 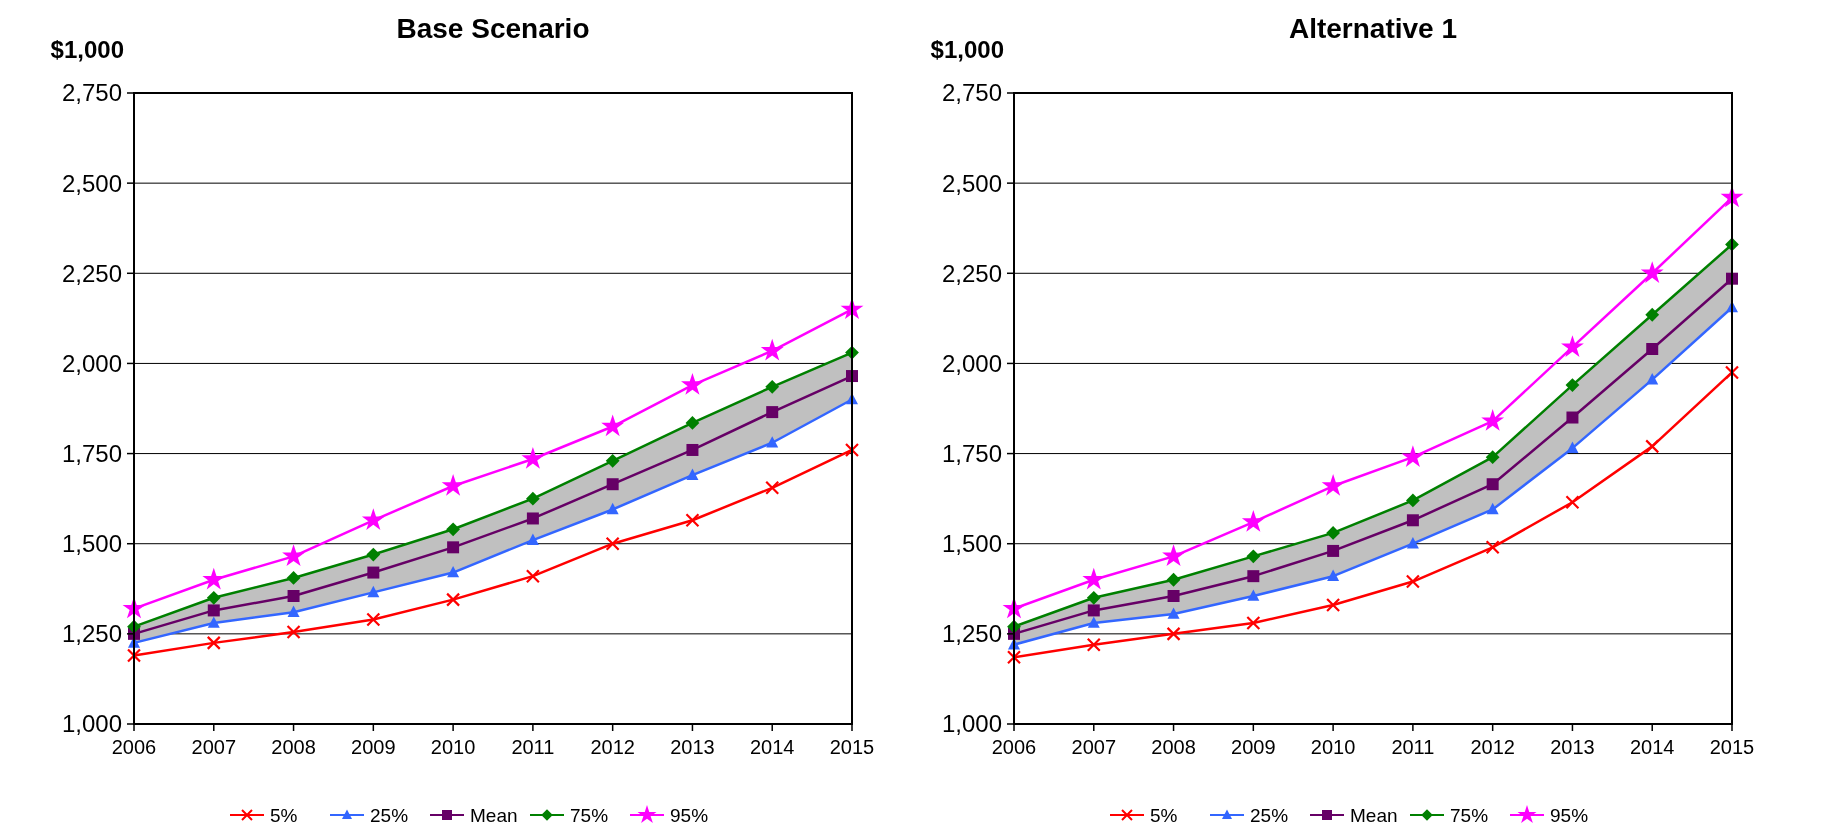 What do you see at coordinates (91, 724) in the screenshot?
I see `y-tick-label: 1,000` at bounding box center [91, 724].